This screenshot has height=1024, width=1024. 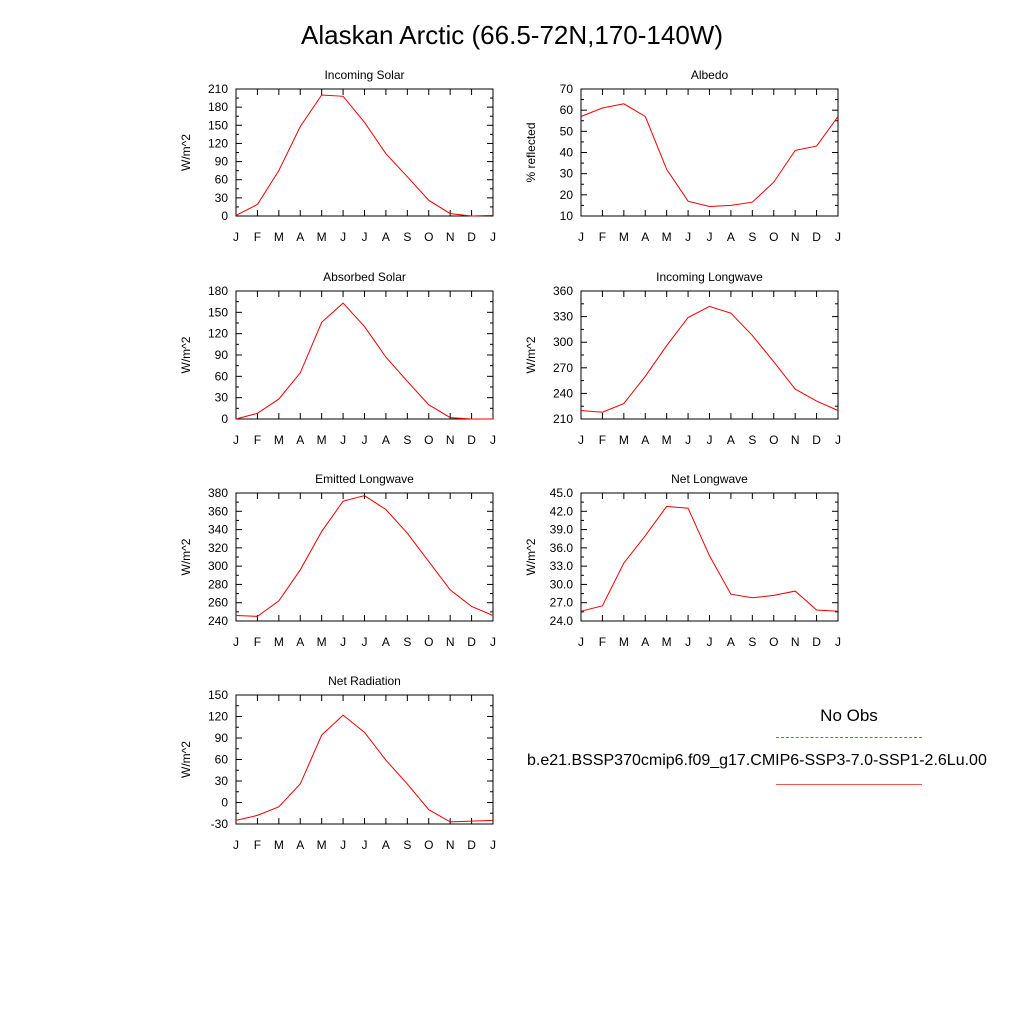 What do you see at coordinates (364, 681) in the screenshot?
I see `chart-title: Net Radiation` at bounding box center [364, 681].